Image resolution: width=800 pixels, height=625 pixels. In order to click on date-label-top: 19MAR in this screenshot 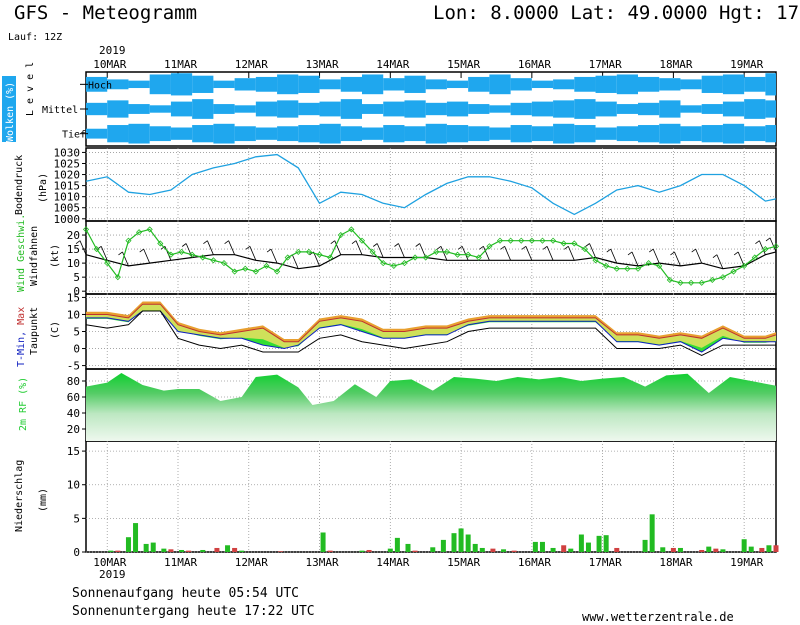, I will do `click(746, 64)`.